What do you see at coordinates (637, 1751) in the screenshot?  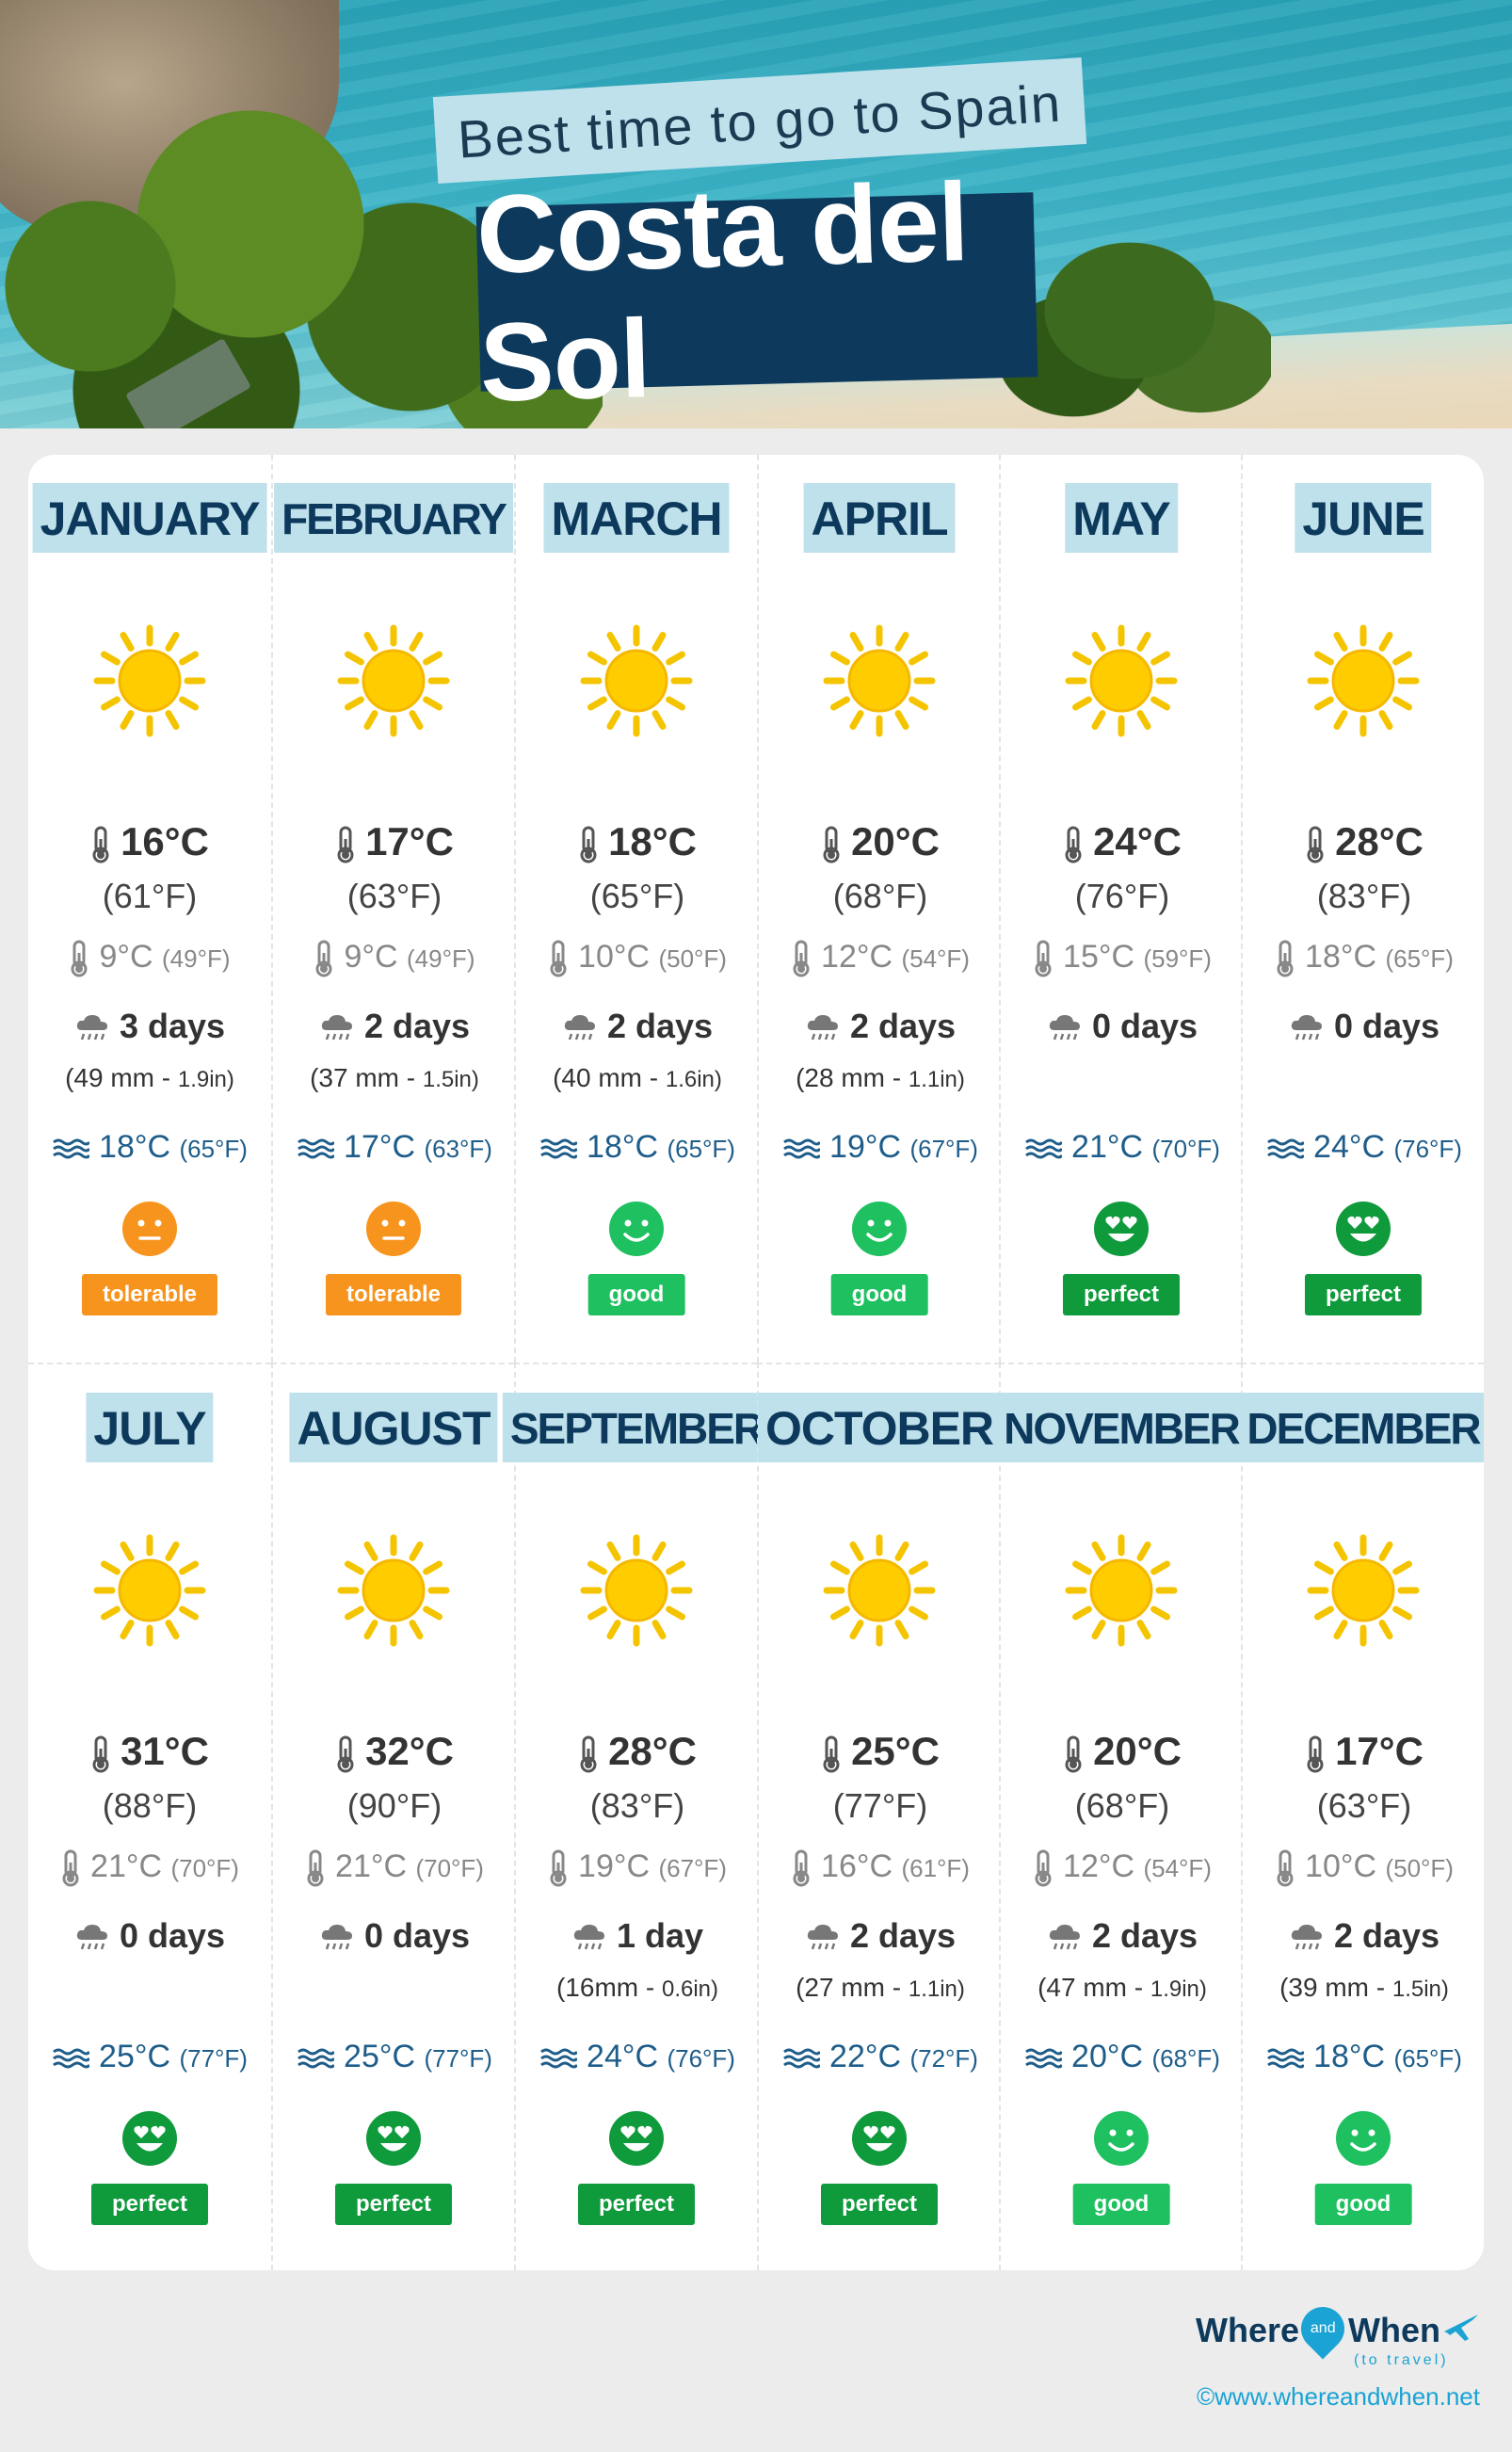 I see `high-temp: 28°C` at bounding box center [637, 1751].